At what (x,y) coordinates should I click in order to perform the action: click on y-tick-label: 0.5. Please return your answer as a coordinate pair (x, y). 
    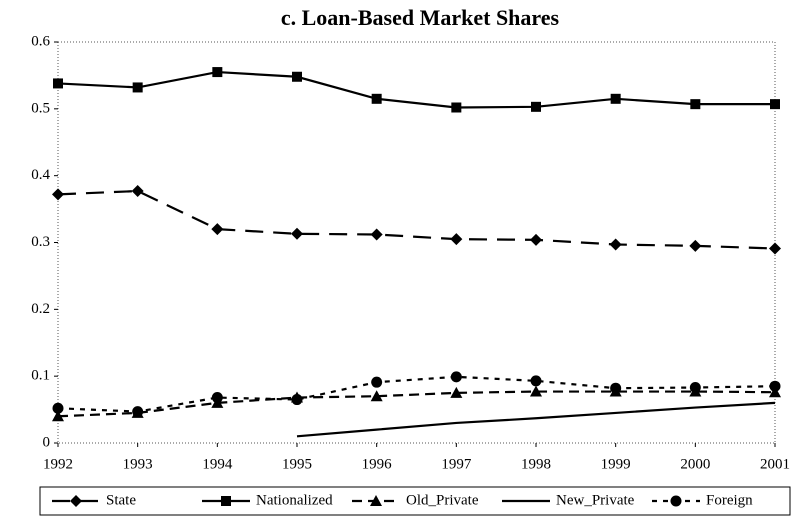
    Looking at the image, I should click on (40, 108).